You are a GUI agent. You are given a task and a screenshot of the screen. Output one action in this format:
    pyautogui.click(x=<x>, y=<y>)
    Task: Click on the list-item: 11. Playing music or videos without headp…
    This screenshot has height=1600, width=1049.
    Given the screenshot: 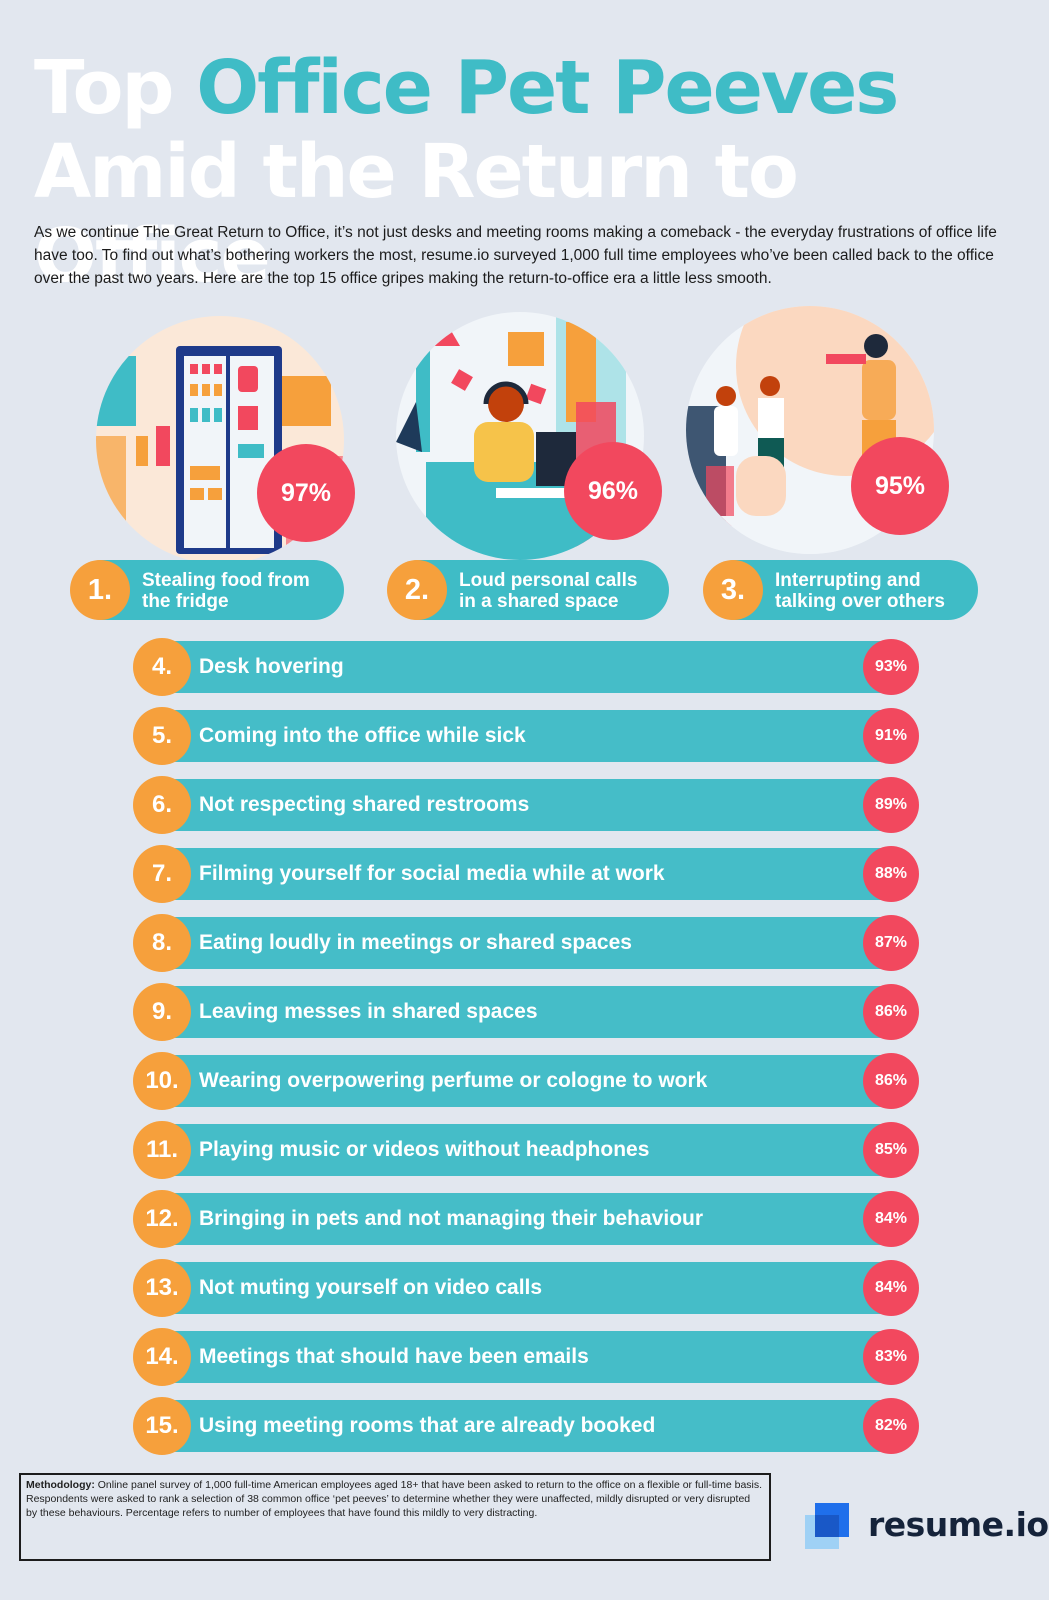 What is the action you would take?
    pyautogui.click(x=526, y=1150)
    